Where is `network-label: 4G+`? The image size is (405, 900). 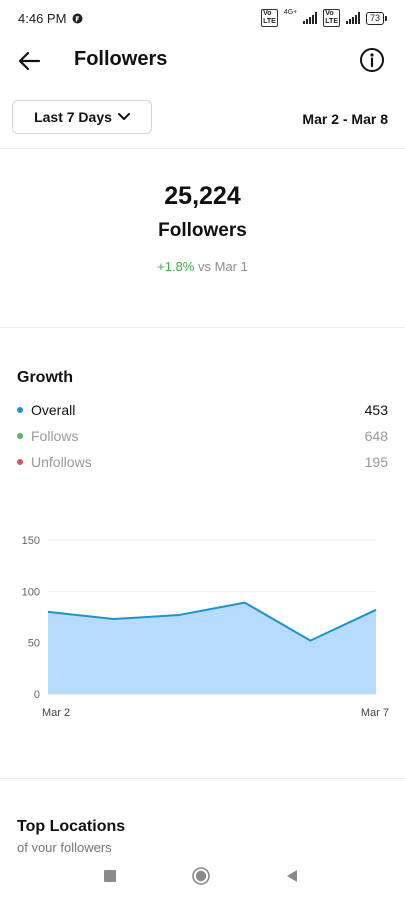
network-label: 4G+ is located at coordinates (290, 12).